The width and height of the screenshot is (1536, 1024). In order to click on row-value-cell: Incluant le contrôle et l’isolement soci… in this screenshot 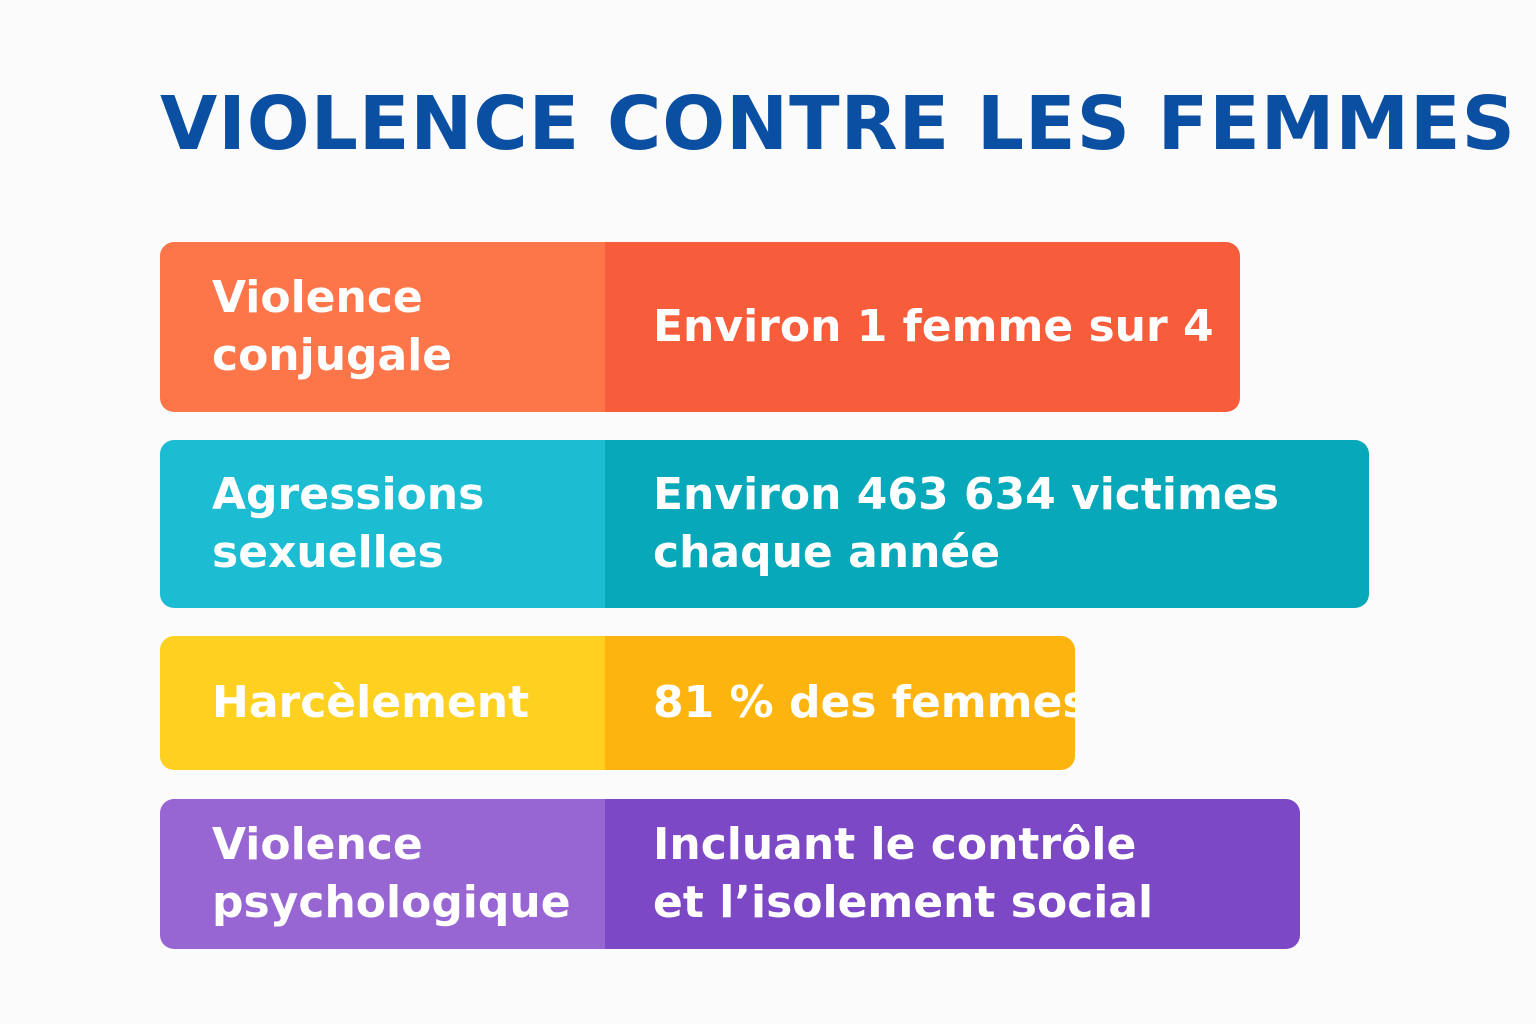, I will do `click(952, 874)`.